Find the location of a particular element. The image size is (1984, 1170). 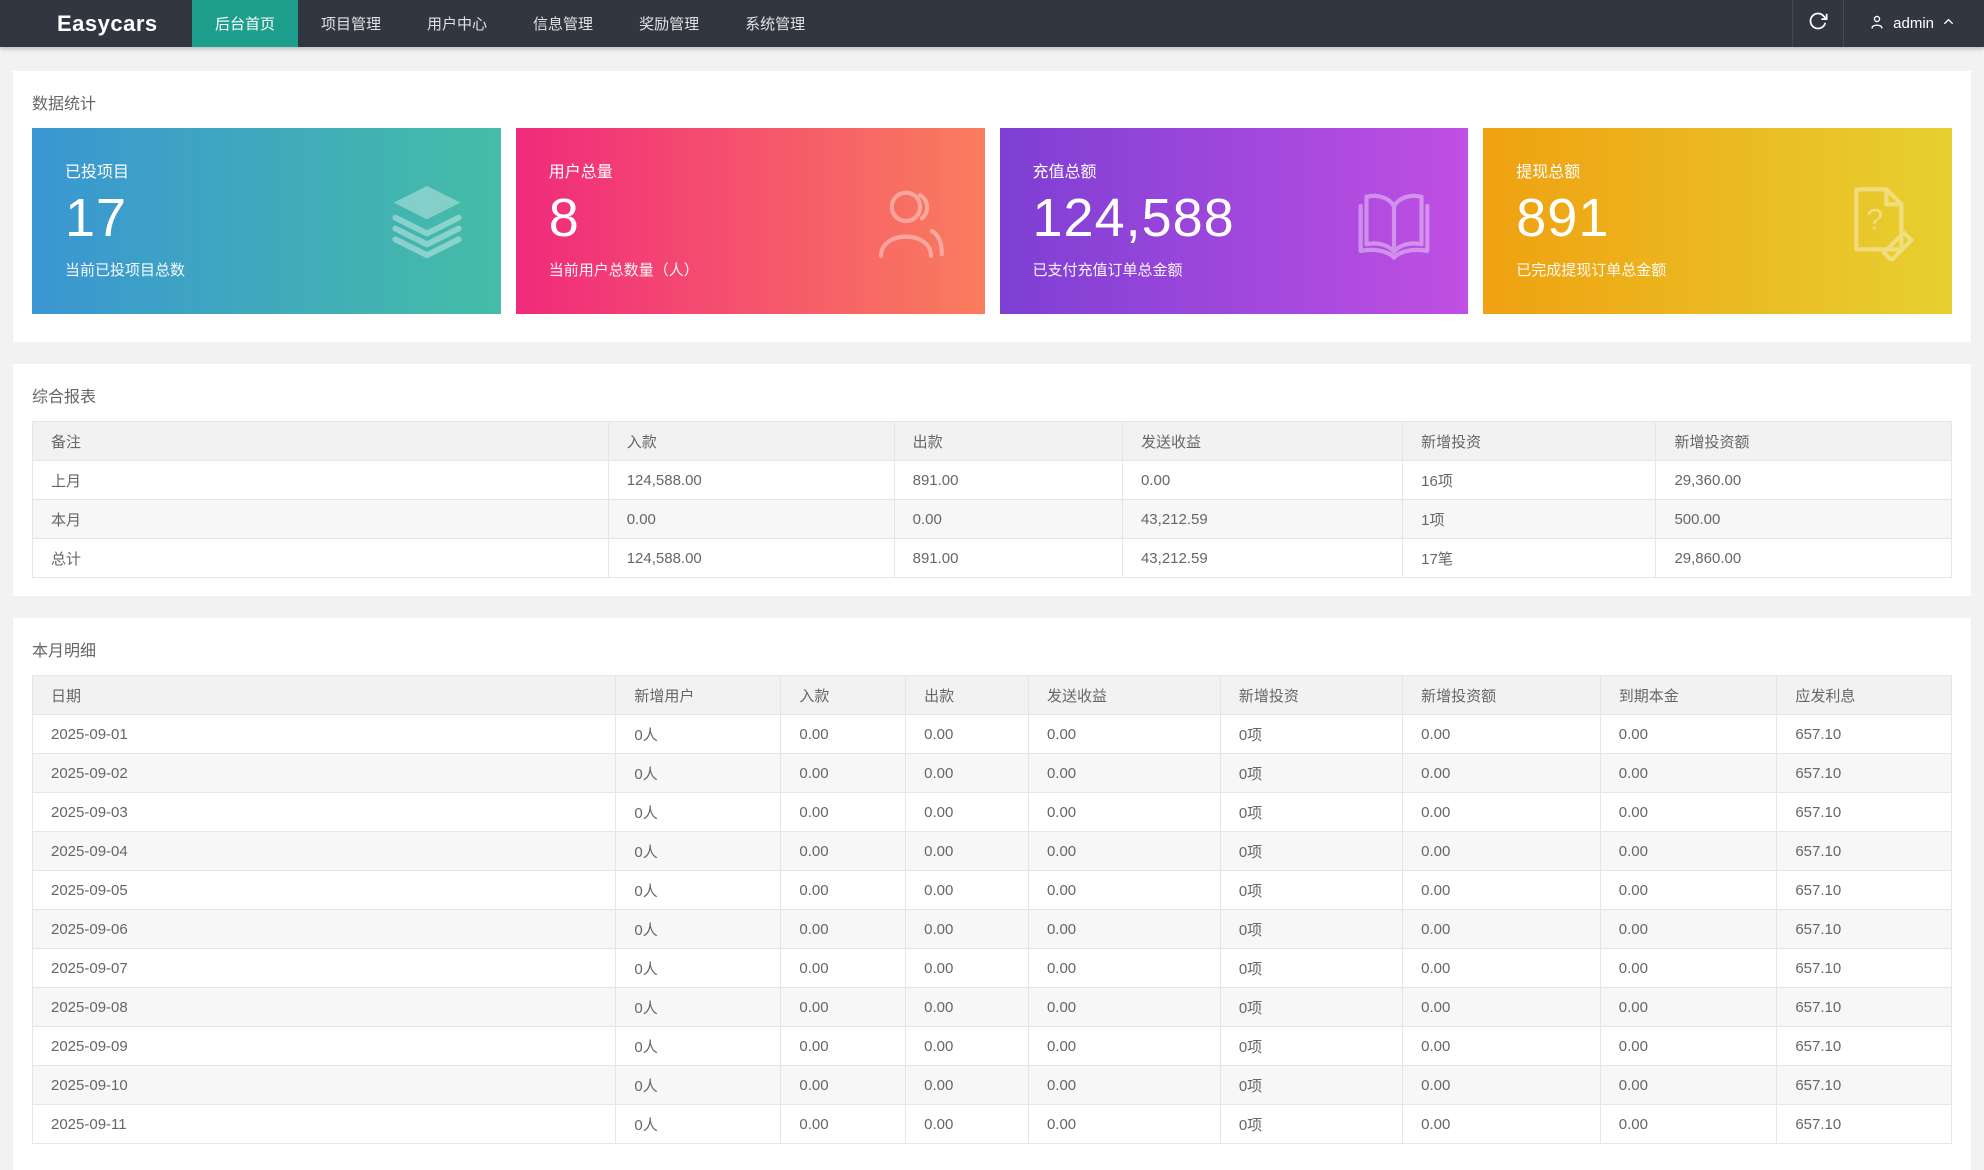

table-cell: 16项 is located at coordinates (1529, 480).